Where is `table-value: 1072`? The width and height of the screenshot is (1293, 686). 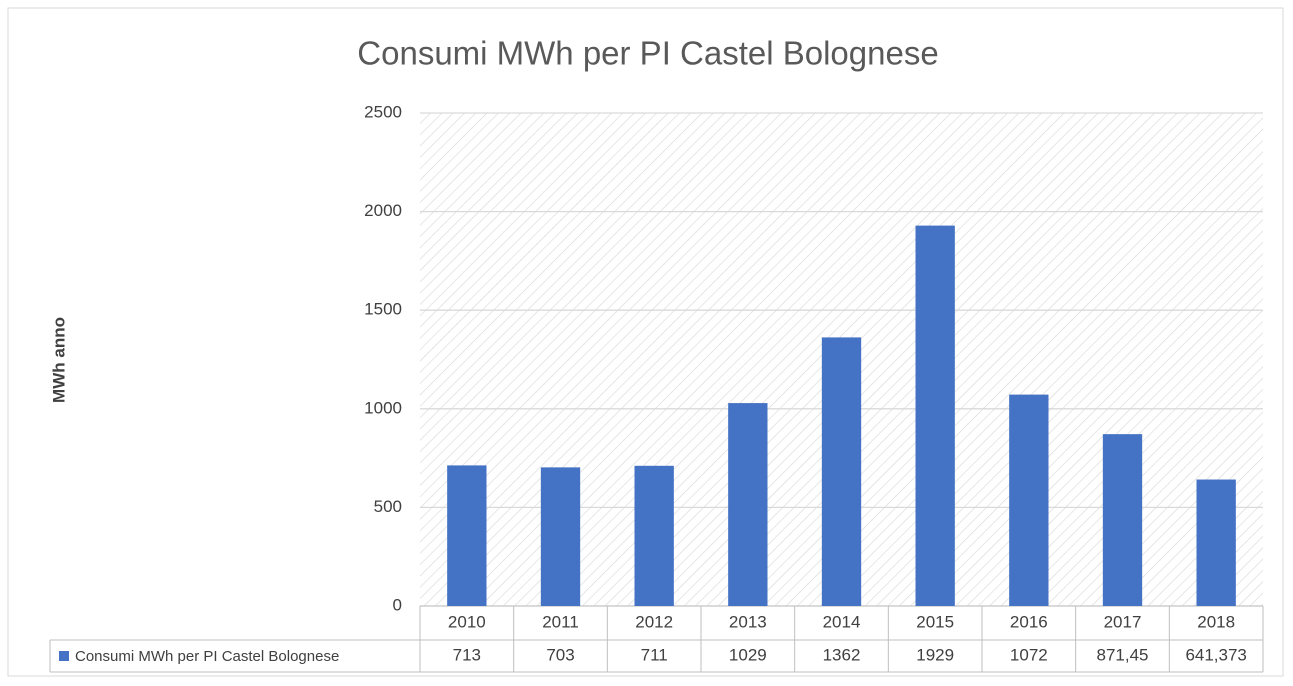
table-value: 1072 is located at coordinates (1029, 654).